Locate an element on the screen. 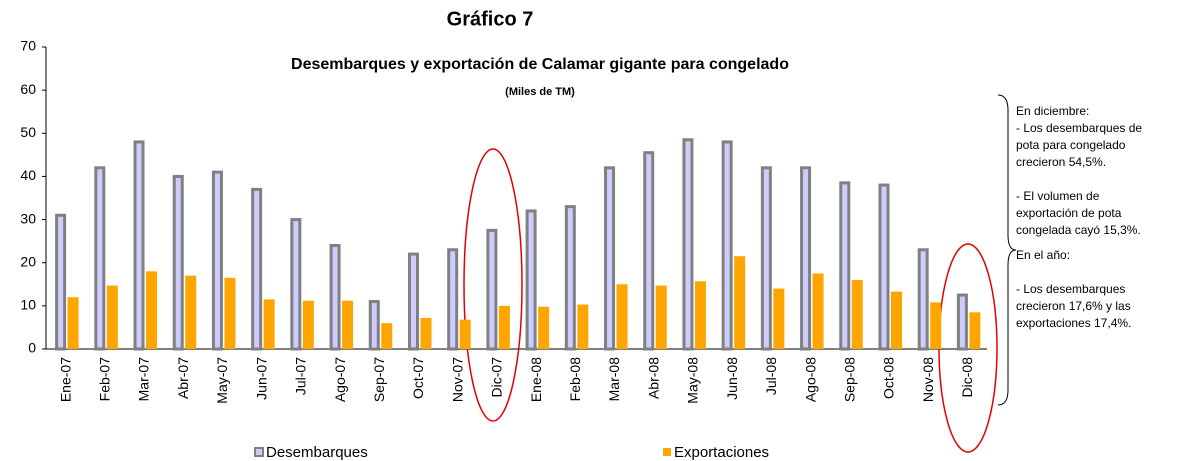  x-tick-label: Jul-07 is located at coordinates (301, 376).